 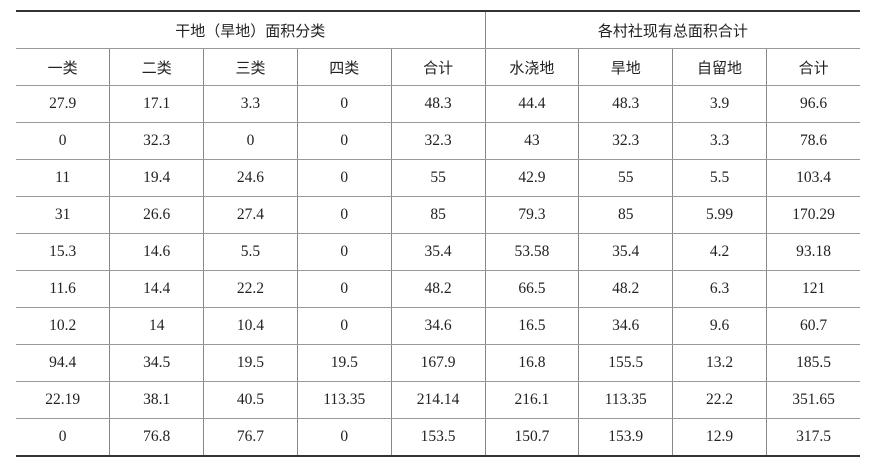 I want to click on table-cell: 13.2, so click(x=719, y=363).